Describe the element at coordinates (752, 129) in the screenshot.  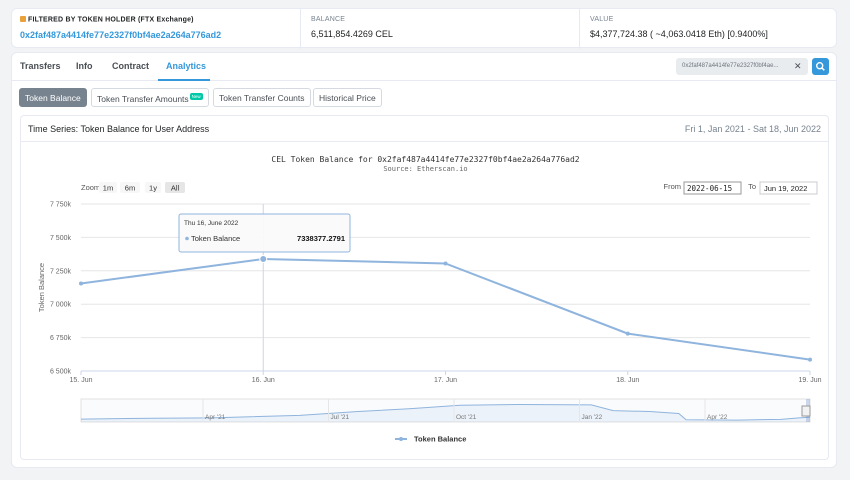
I see `chart-date-range: Fri 1, Jan 2021 - Sat 18, Jun 2022` at that location.